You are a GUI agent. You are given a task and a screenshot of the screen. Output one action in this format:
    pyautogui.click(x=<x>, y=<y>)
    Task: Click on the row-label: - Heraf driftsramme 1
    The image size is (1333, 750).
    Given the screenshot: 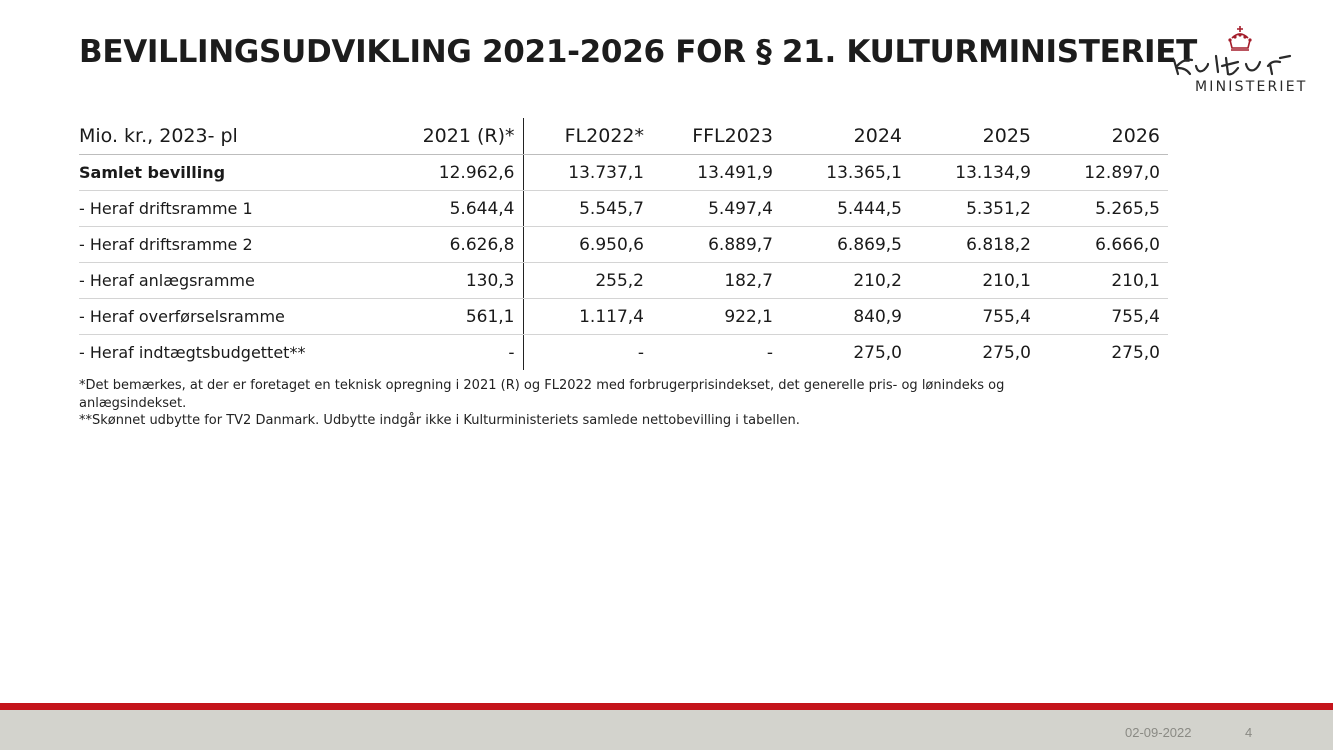 What is the action you would take?
    pyautogui.click(x=235, y=208)
    